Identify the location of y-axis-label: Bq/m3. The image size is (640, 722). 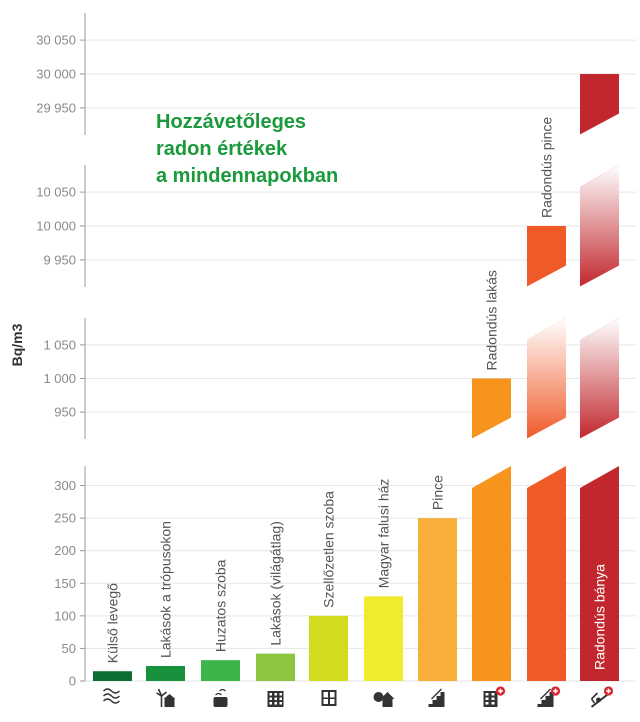
(17, 344).